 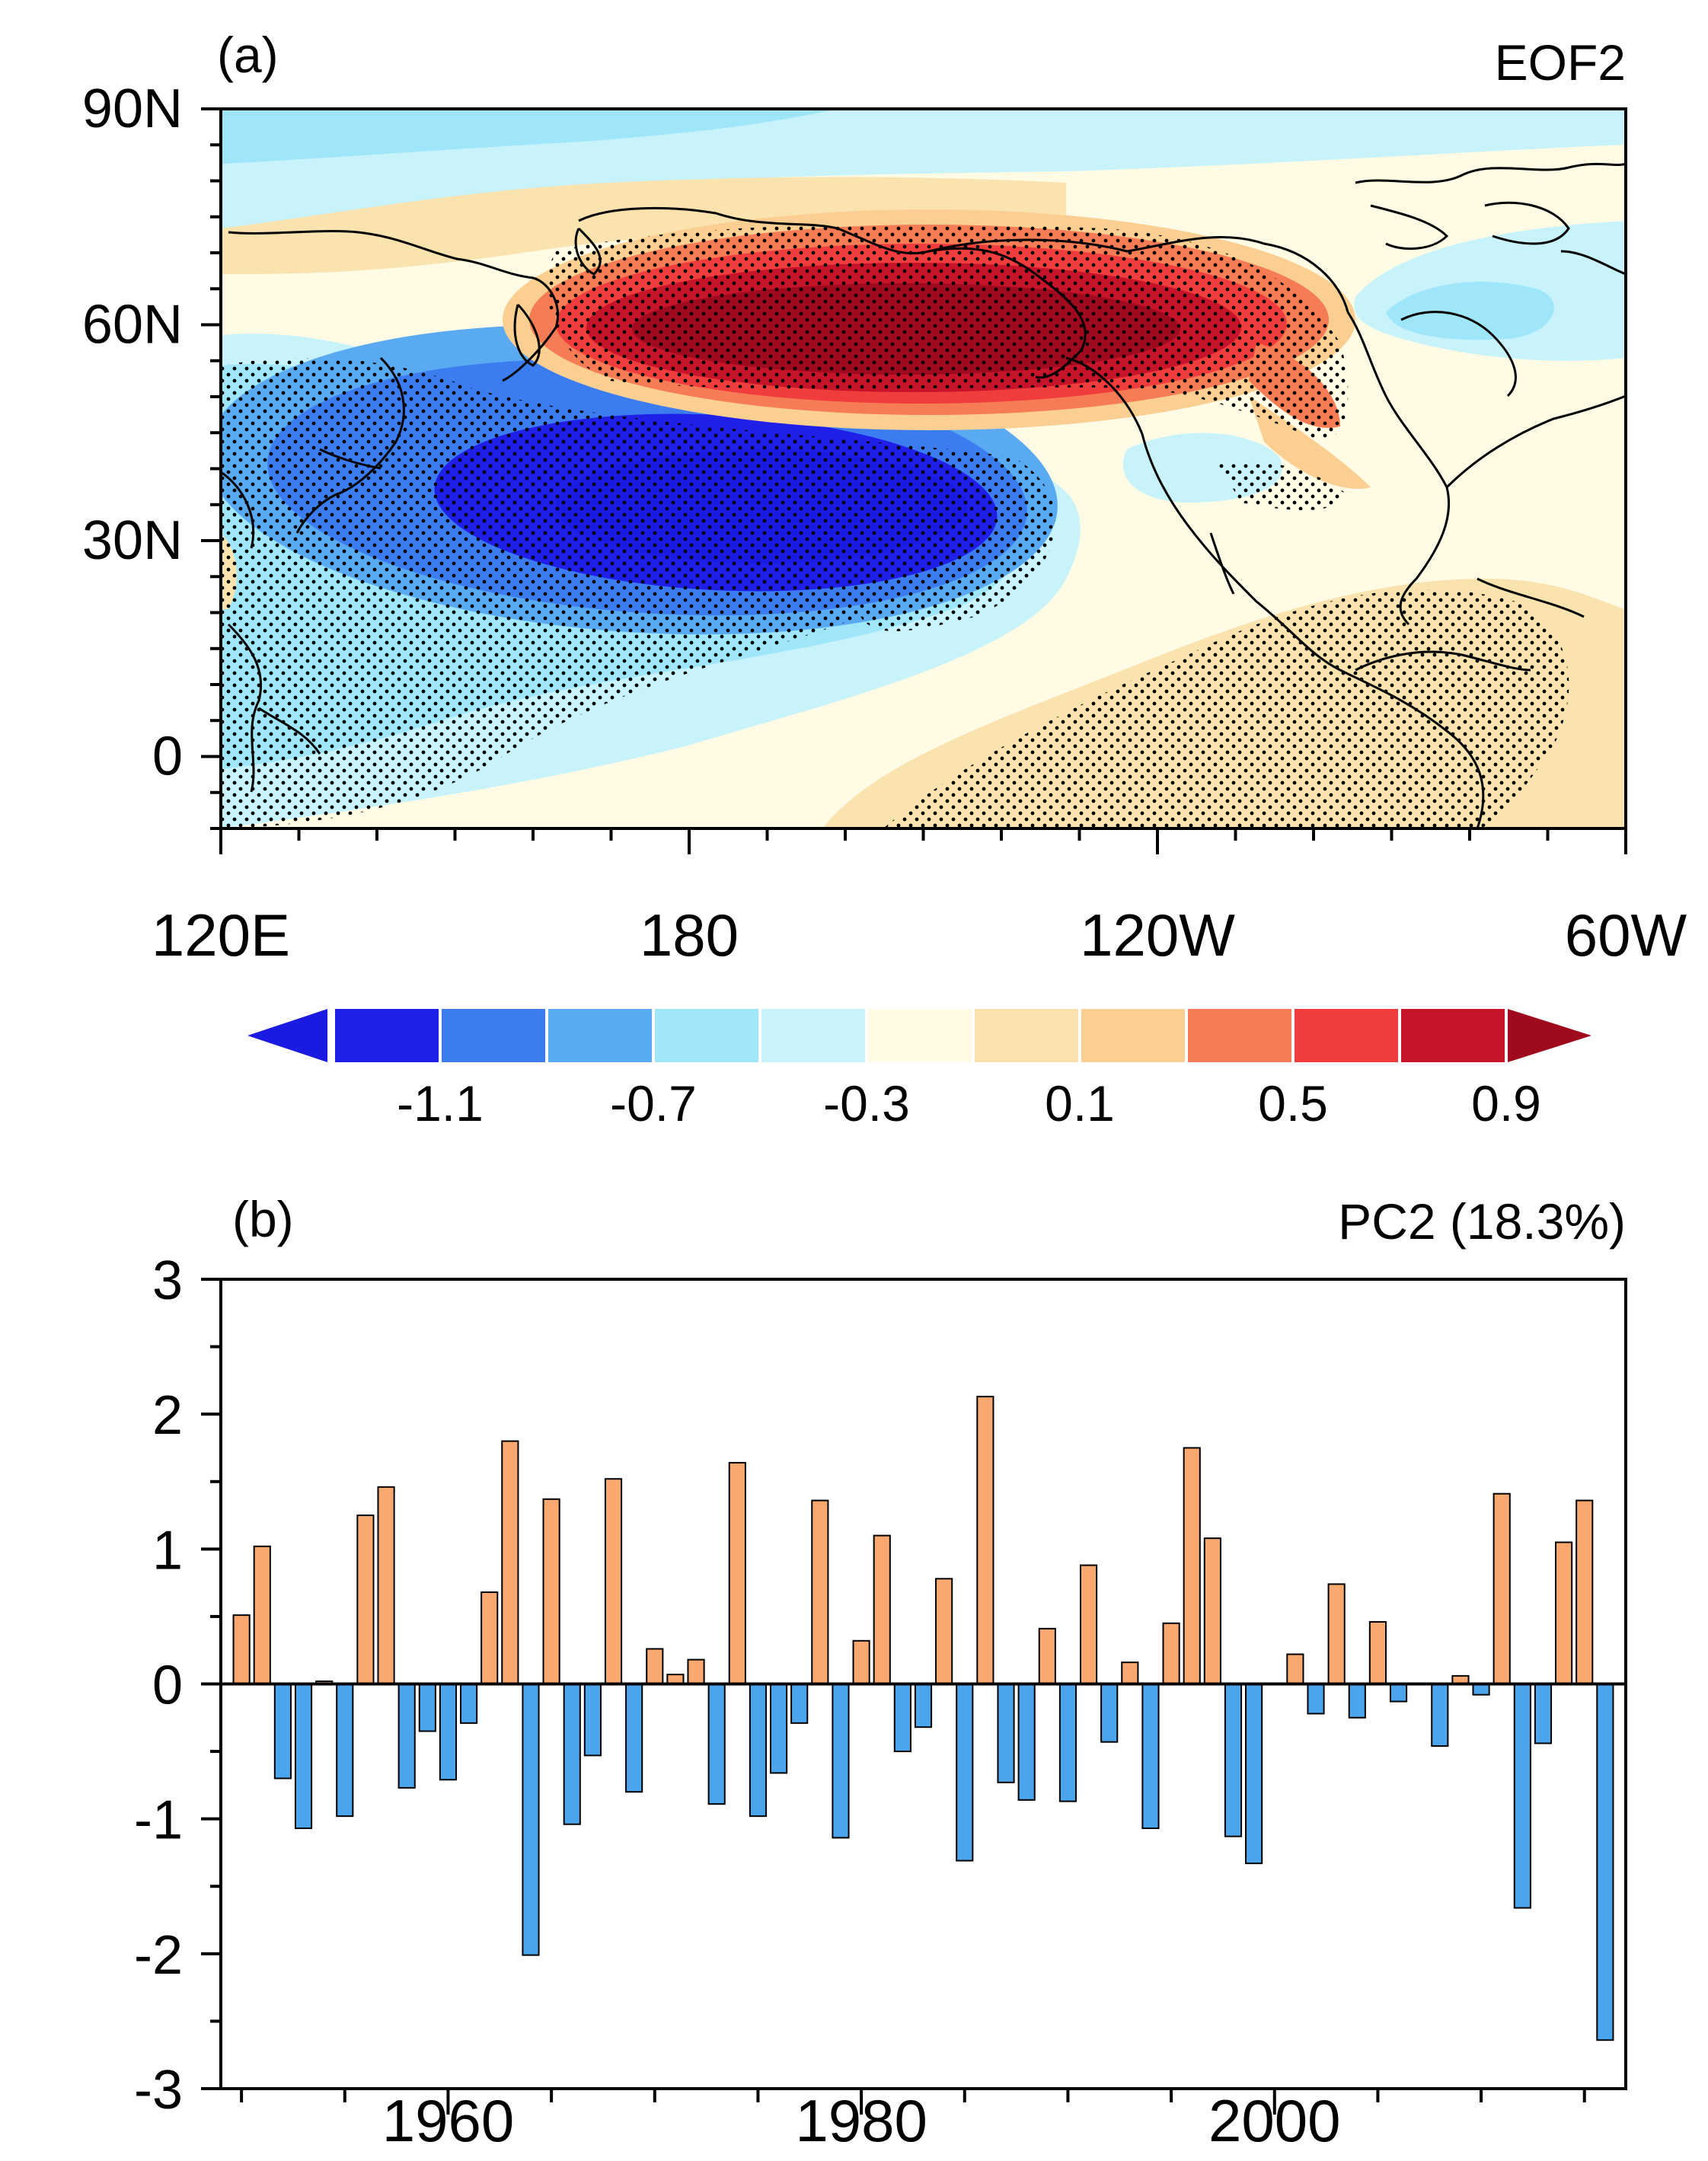 What do you see at coordinates (132, 325) in the screenshot?
I see `lat-tick-label: 60N` at bounding box center [132, 325].